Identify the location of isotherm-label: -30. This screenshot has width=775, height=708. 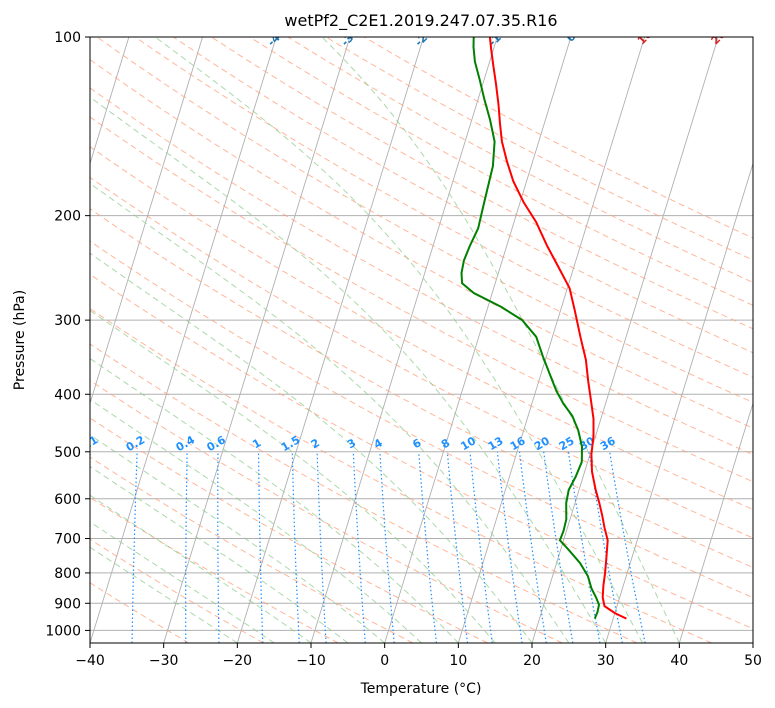
(350, 36).